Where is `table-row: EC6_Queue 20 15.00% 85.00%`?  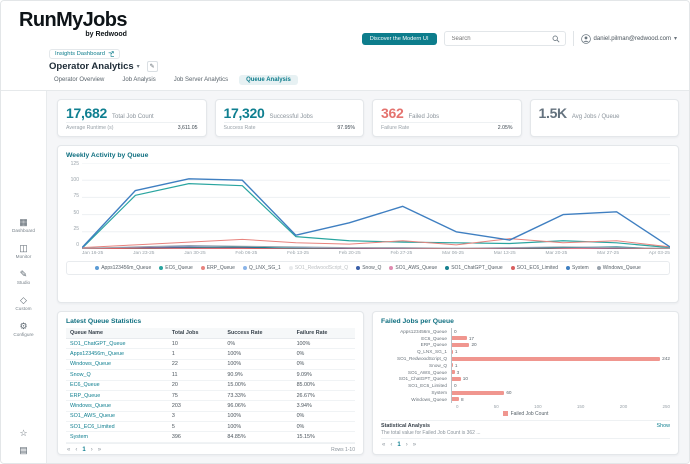 table-row: EC6_Queue 20 15.00% 85.00% is located at coordinates (210, 385).